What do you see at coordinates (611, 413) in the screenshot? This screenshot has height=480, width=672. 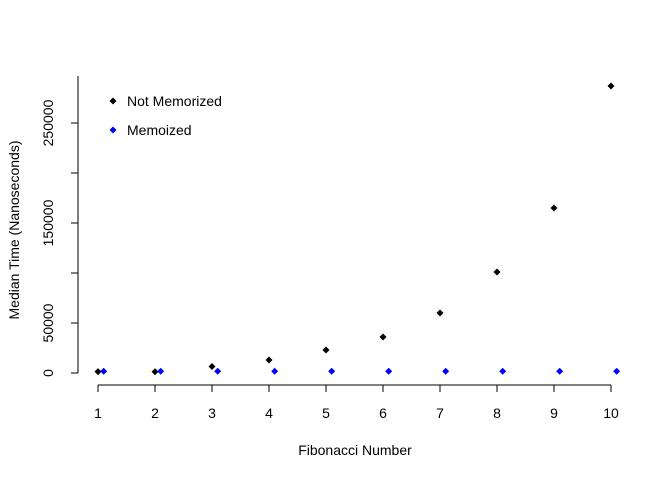 I see `x-tick-label: 10` at bounding box center [611, 413].